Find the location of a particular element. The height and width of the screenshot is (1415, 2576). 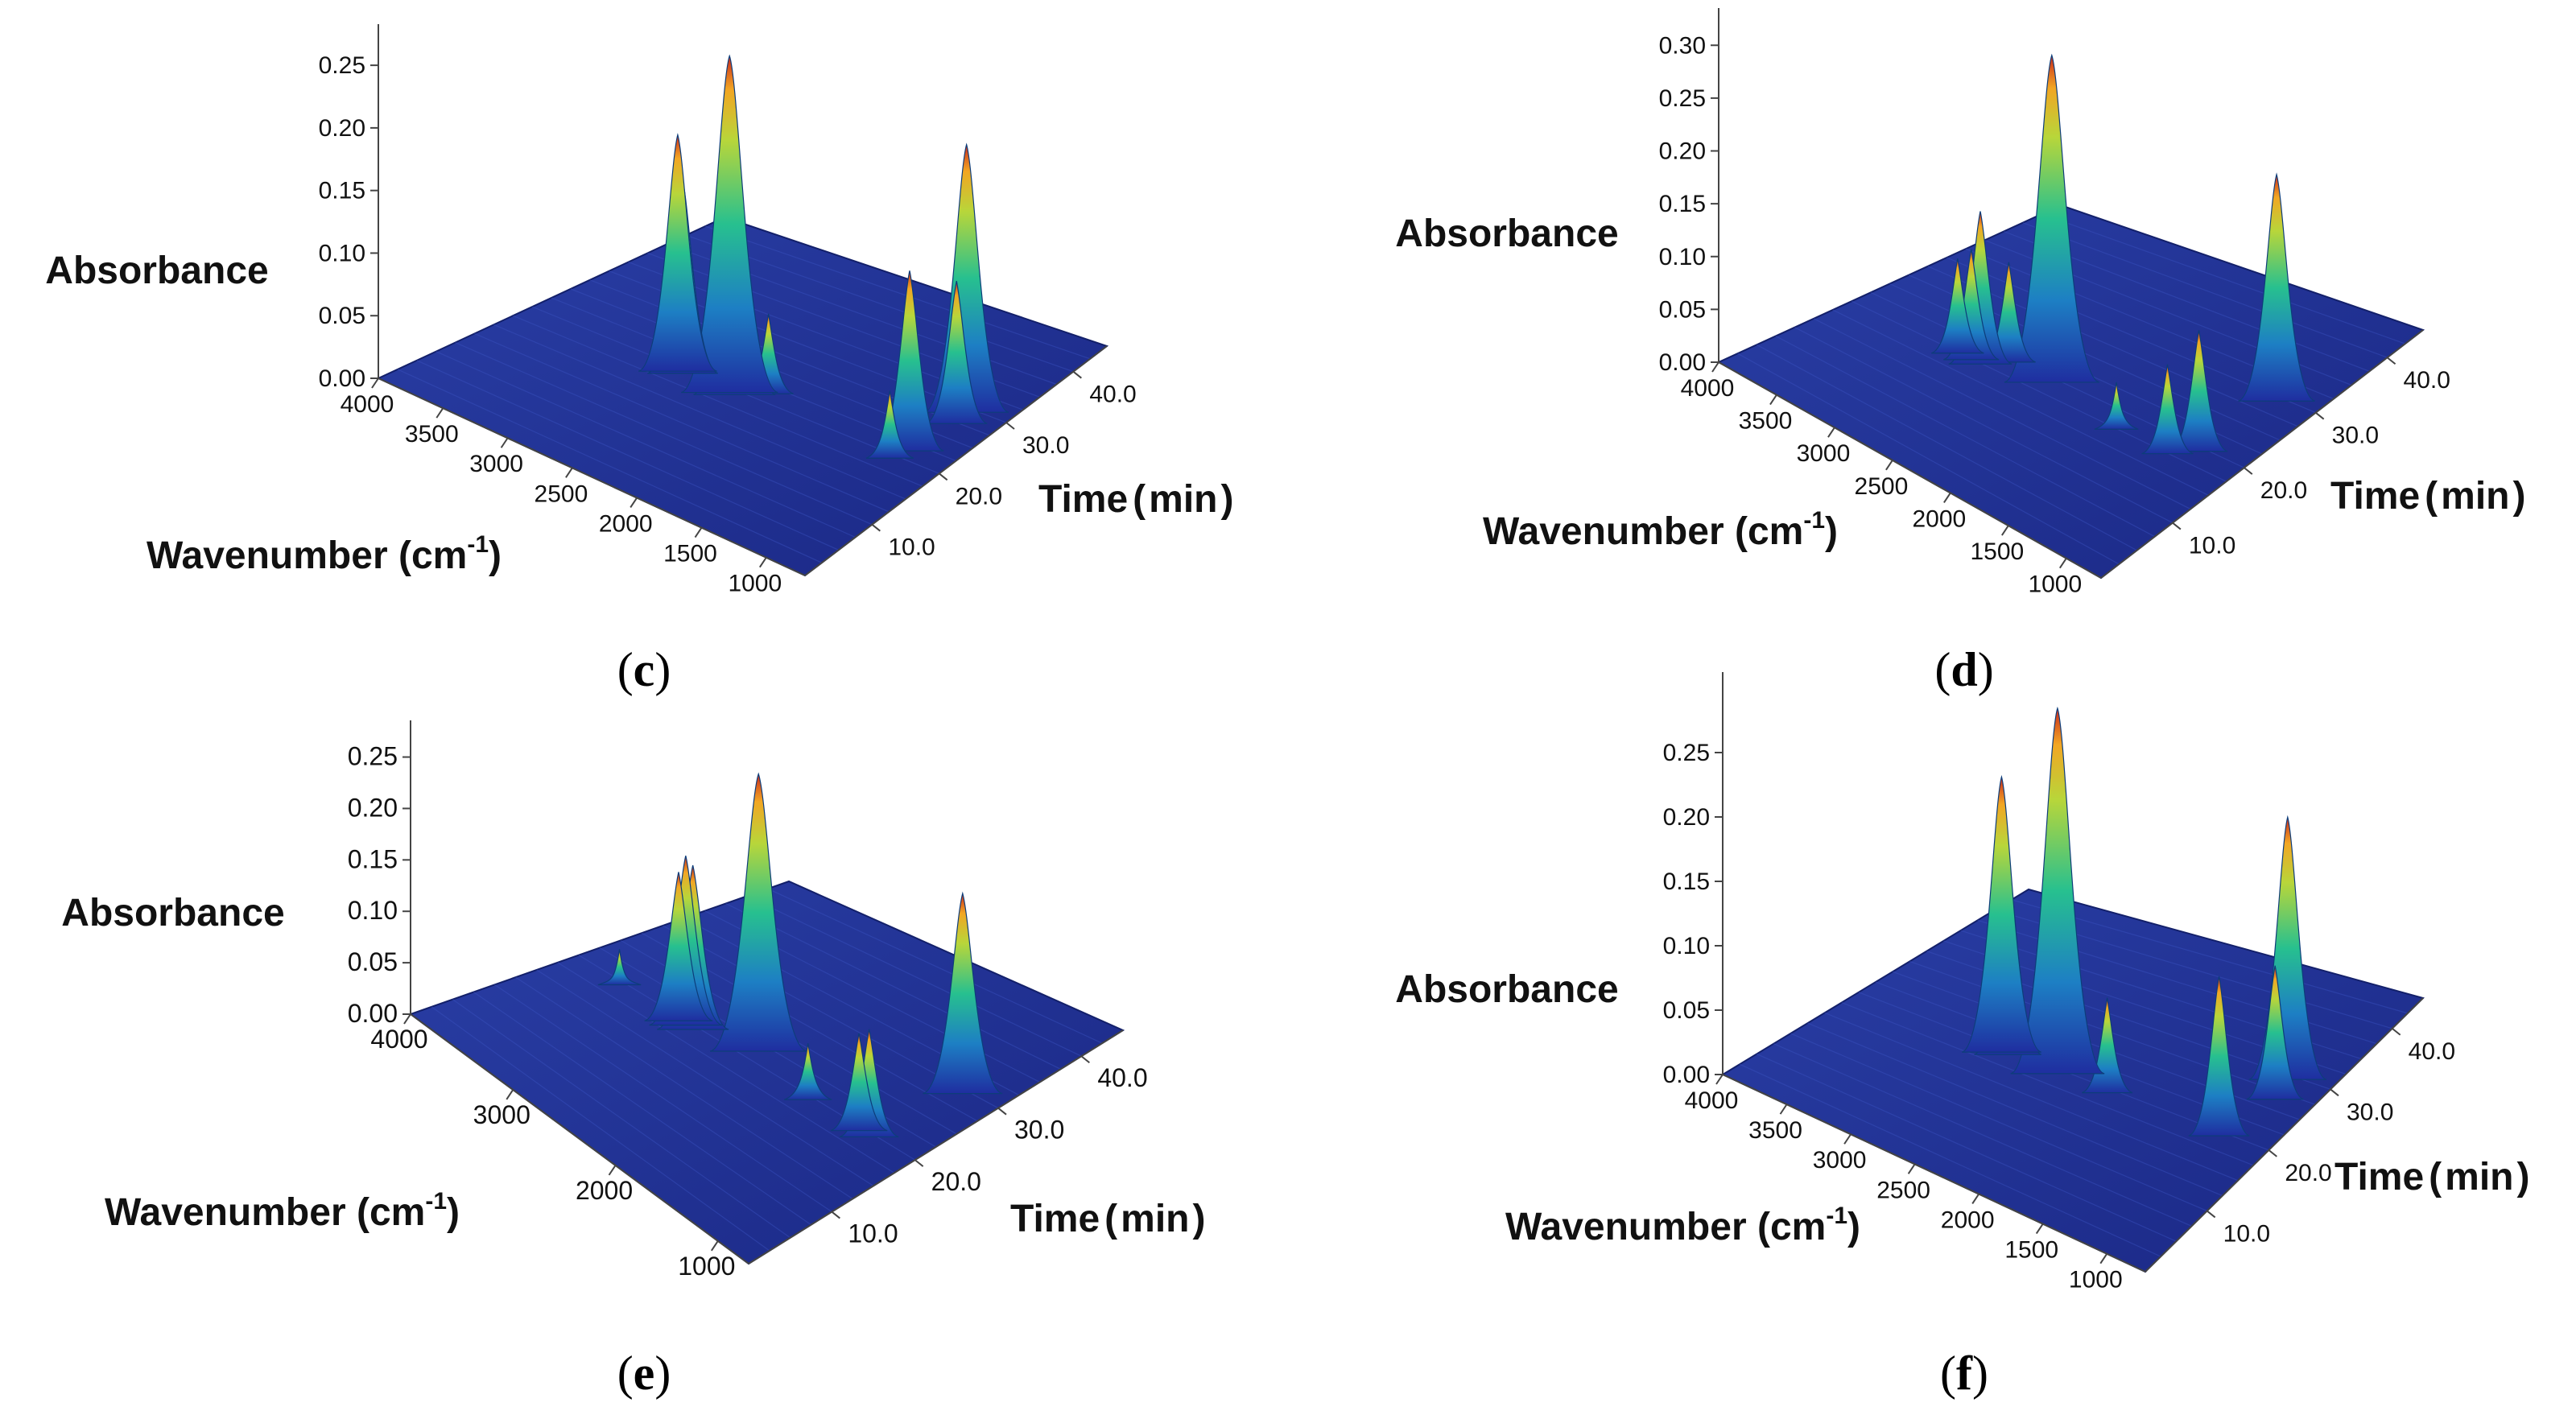

marks-f is located at coordinates (2144, 922).